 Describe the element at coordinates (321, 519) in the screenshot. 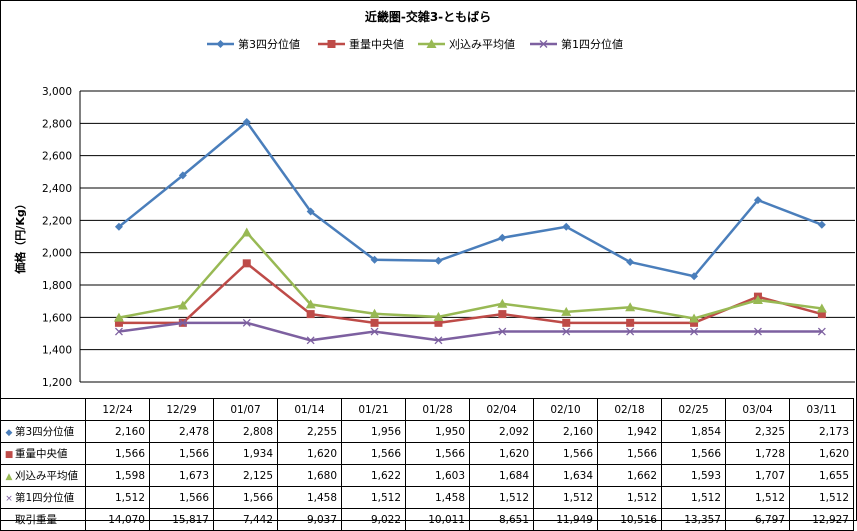

I see `data-label-text: 9,037` at that location.